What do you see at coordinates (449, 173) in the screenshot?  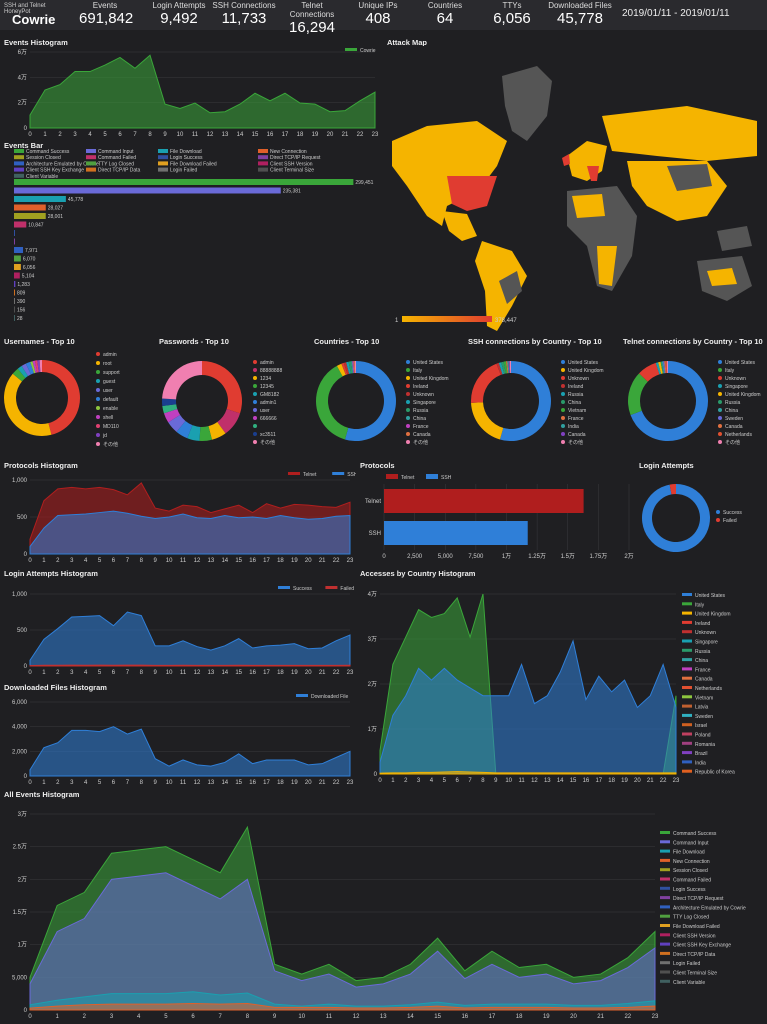 I see `map-region-canada-alaska` at bounding box center [449, 173].